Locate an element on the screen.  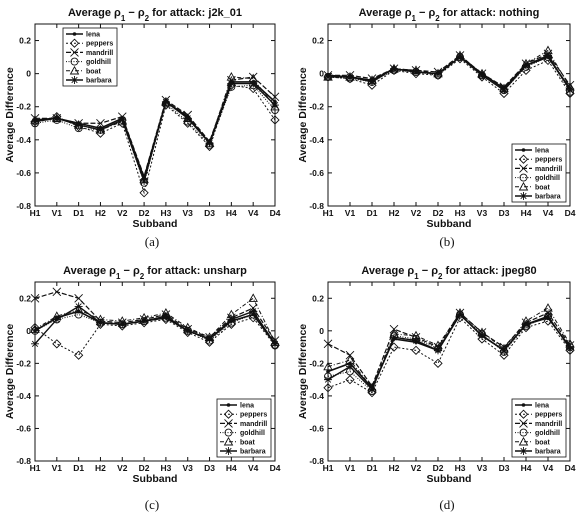
chart-title: Average ρ1 − ρ2 for attack: j2k_01 is located at coordinates (155, 15).